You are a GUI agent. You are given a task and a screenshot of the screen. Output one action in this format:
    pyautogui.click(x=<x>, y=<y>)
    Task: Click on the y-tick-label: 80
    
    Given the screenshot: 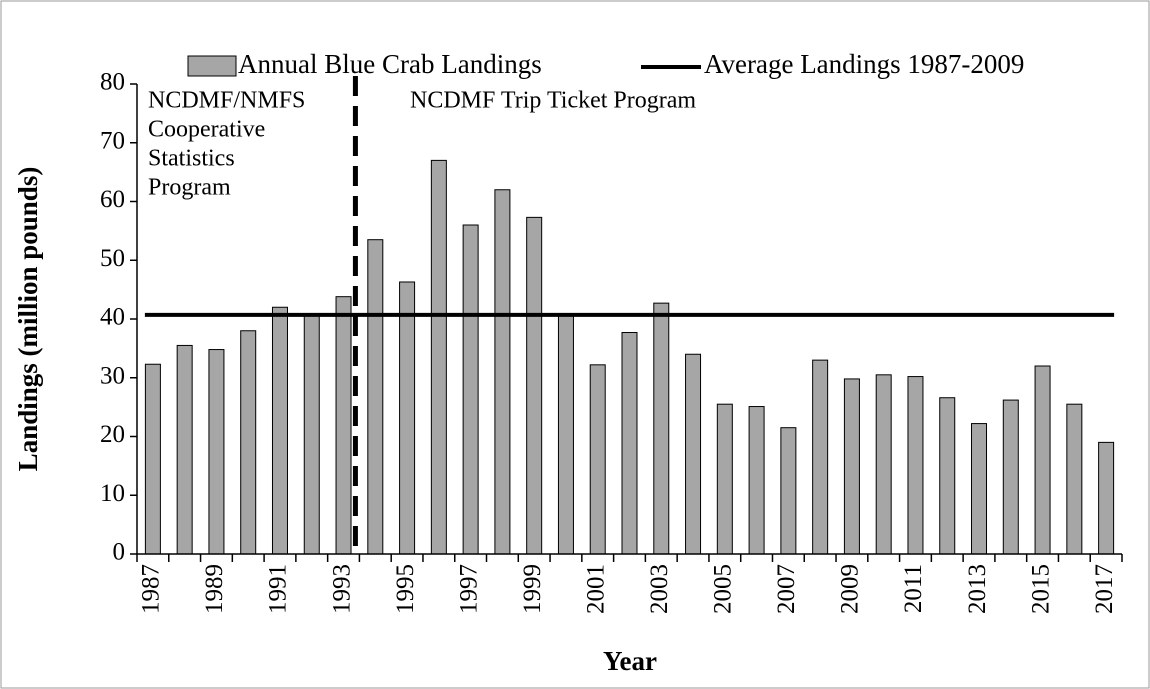 What is the action you would take?
    pyautogui.click(x=112, y=82)
    